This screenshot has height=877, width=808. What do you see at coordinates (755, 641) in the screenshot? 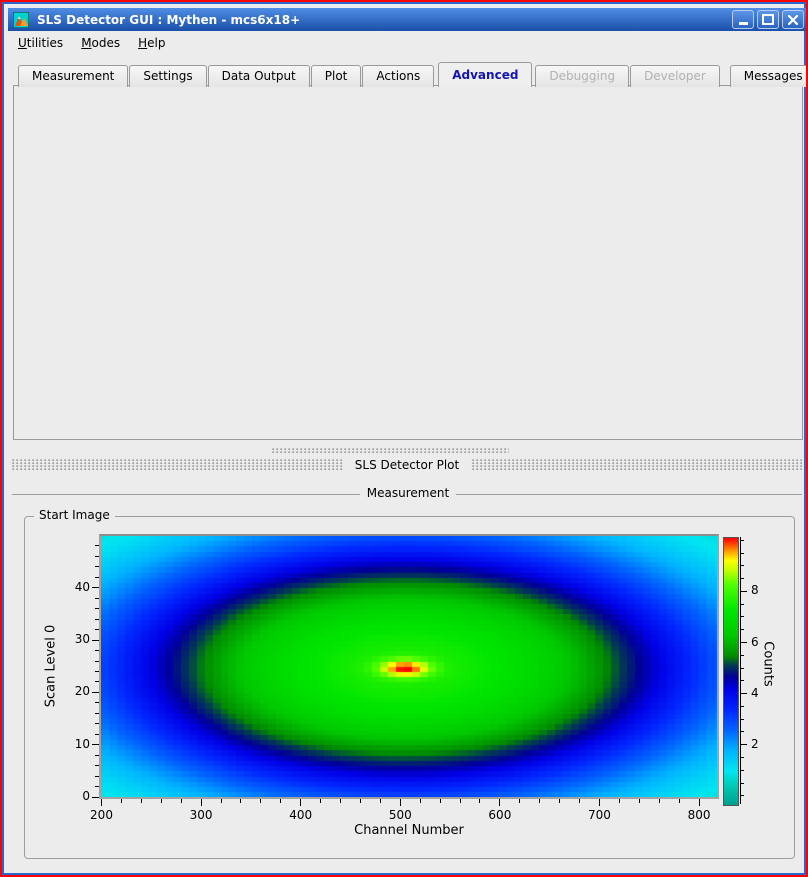
I see `colorbar-tick-label: 6` at bounding box center [755, 641].